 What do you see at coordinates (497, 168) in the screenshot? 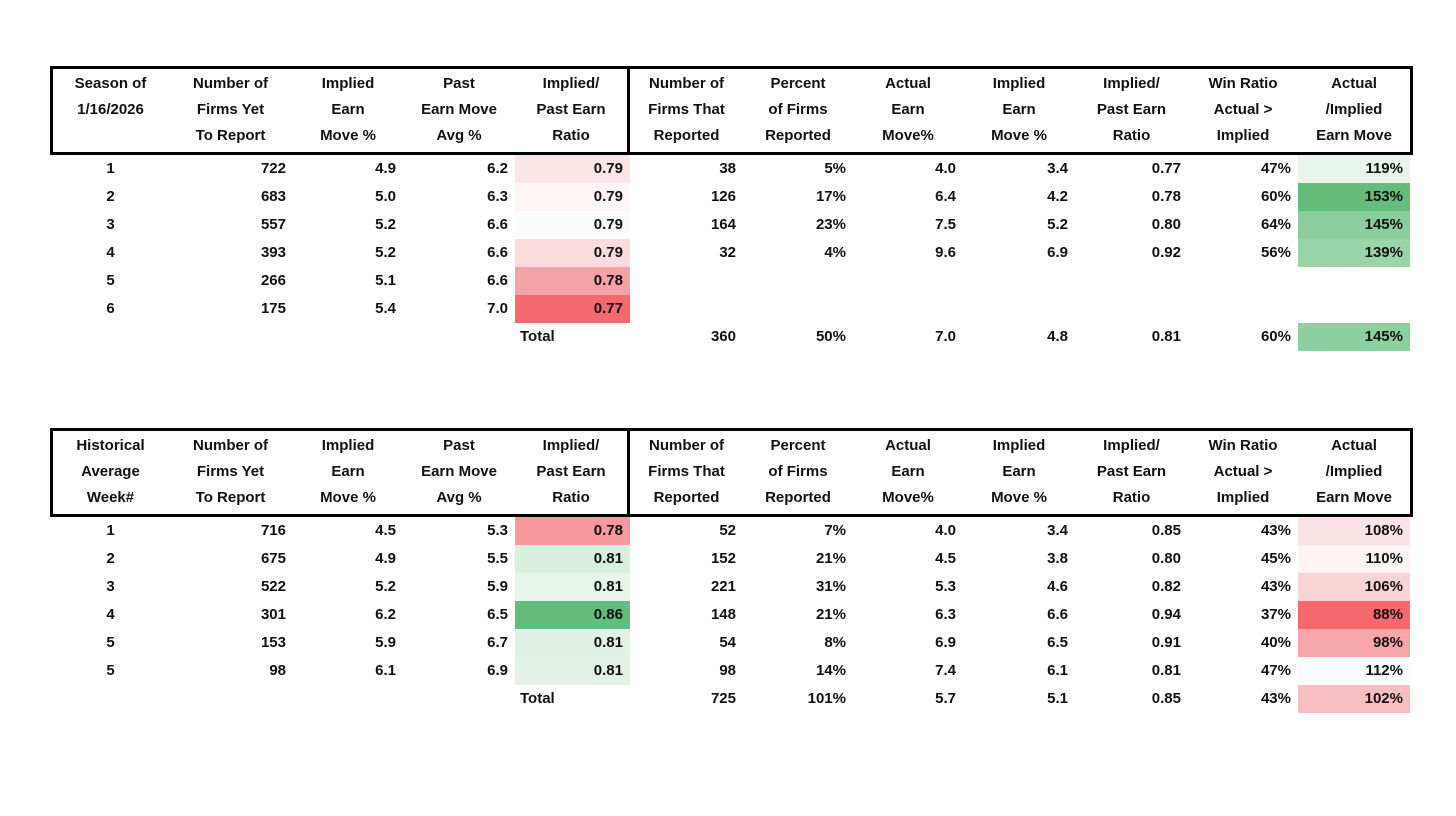
I see `data-cell: 6.2` at bounding box center [497, 168].